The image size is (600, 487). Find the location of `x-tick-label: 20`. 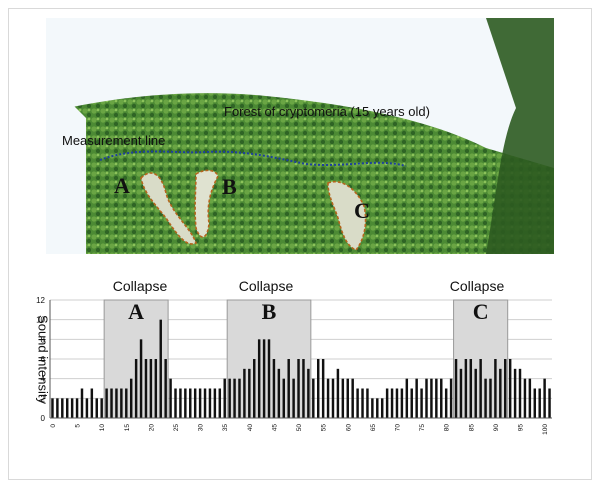

x-tick-label: 20 is located at coordinates (151, 428).